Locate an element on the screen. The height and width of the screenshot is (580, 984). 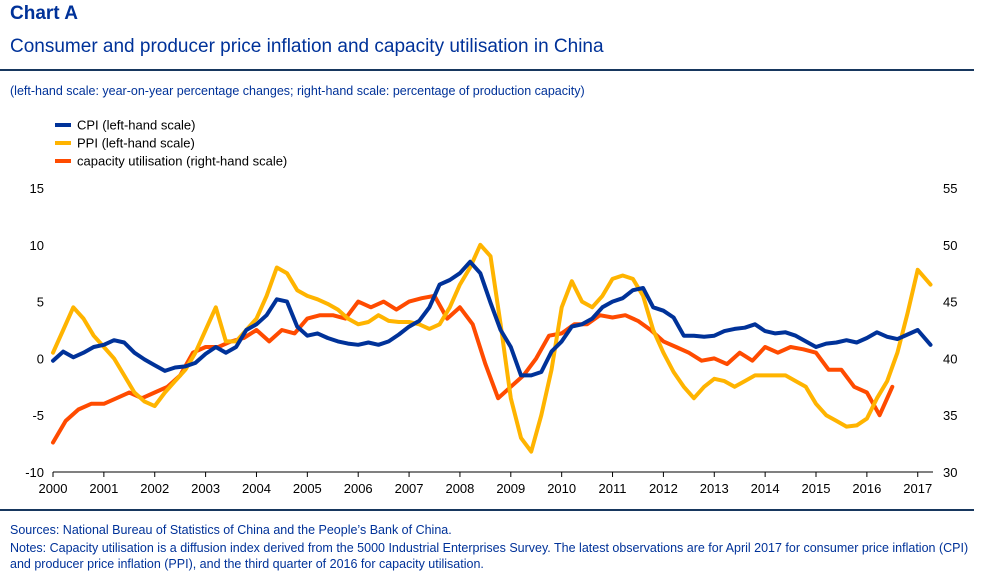
chart-label: Chart A is located at coordinates (44, 13).